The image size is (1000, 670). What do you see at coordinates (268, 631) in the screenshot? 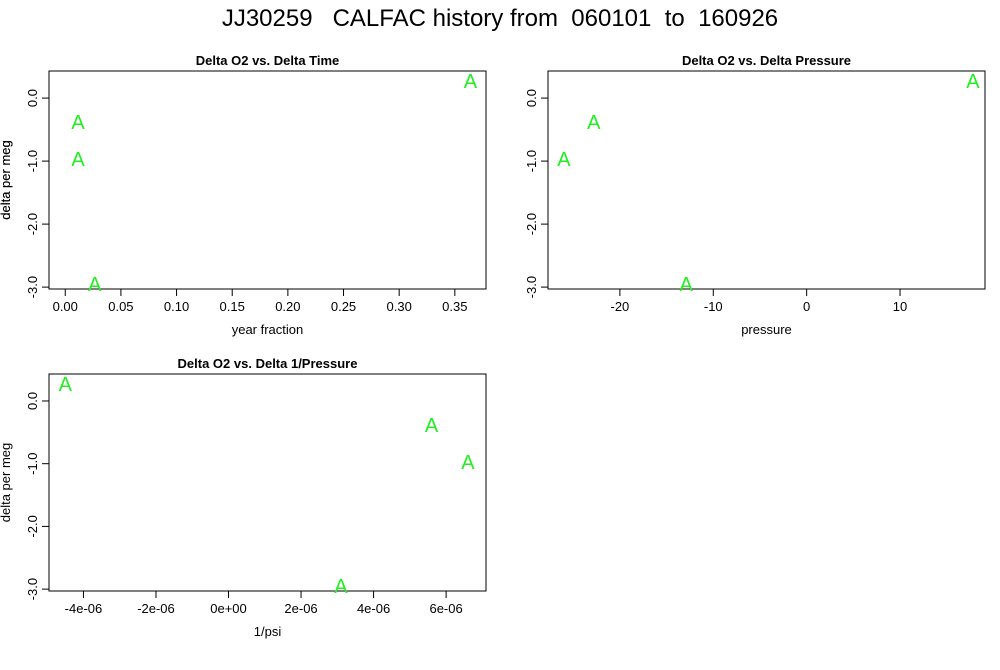
I see `x-axis-label: 1/psi` at bounding box center [268, 631].